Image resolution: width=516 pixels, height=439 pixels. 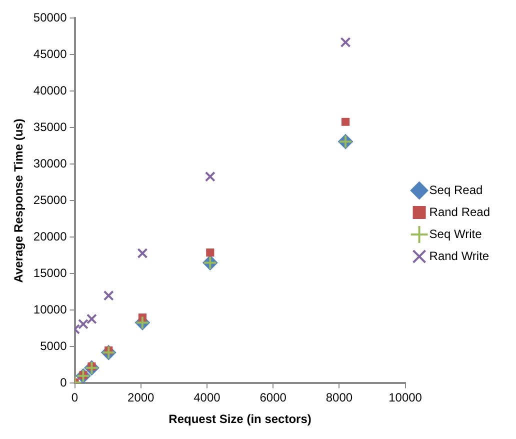 What do you see at coordinates (50, 91) in the screenshot?
I see `y-tick-label: 40000` at bounding box center [50, 91].